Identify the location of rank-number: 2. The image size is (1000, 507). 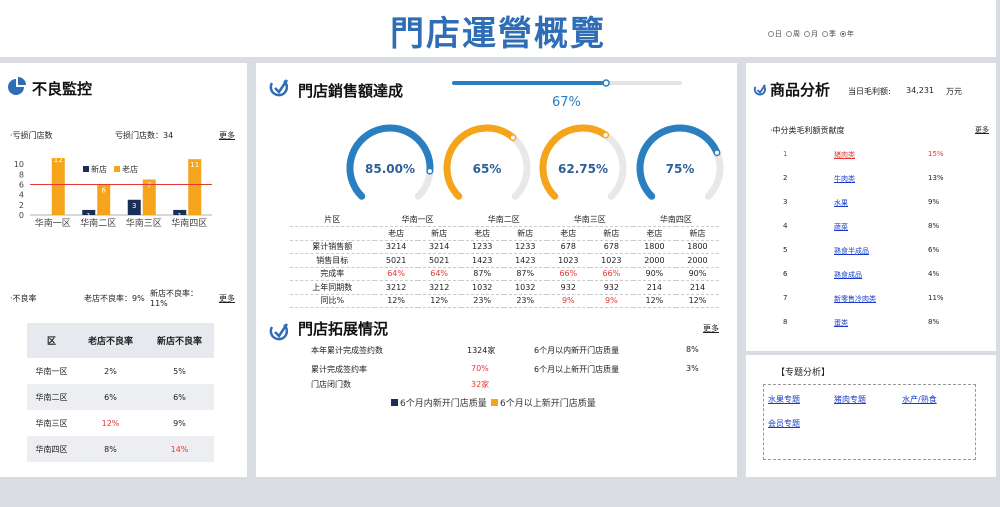
(785, 178).